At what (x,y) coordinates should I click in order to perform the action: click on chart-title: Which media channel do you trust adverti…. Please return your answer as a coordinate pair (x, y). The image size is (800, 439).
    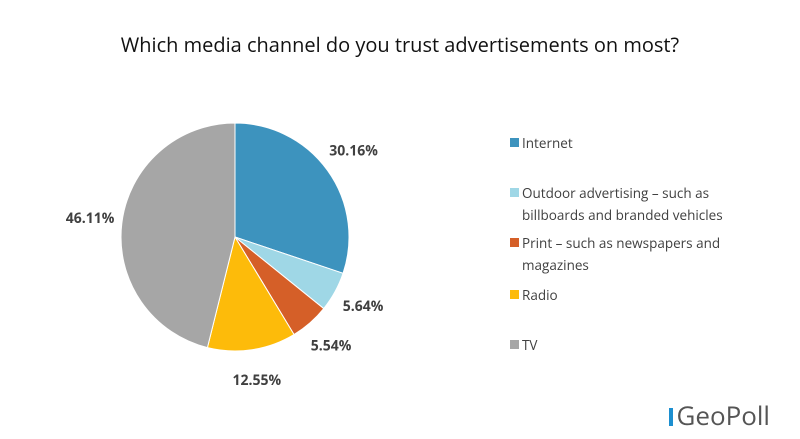
    Looking at the image, I should click on (400, 44).